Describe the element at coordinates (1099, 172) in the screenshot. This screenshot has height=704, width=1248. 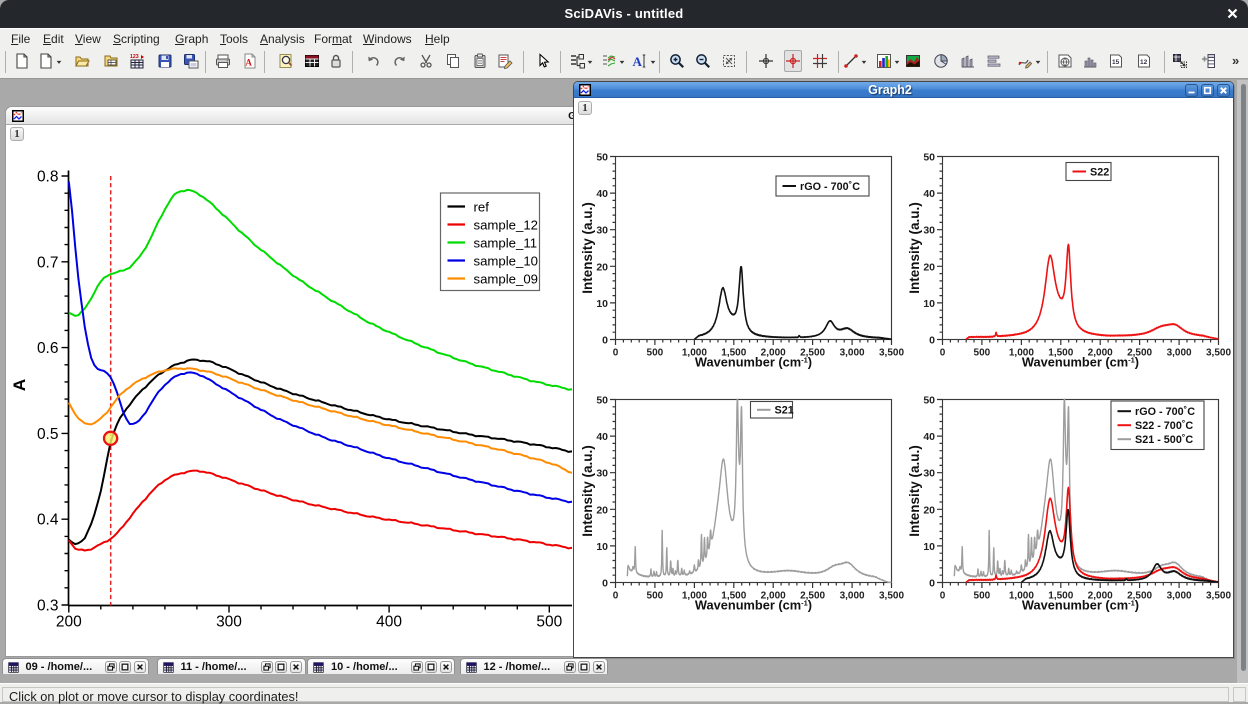
I see `svg-text: S22` at that location.